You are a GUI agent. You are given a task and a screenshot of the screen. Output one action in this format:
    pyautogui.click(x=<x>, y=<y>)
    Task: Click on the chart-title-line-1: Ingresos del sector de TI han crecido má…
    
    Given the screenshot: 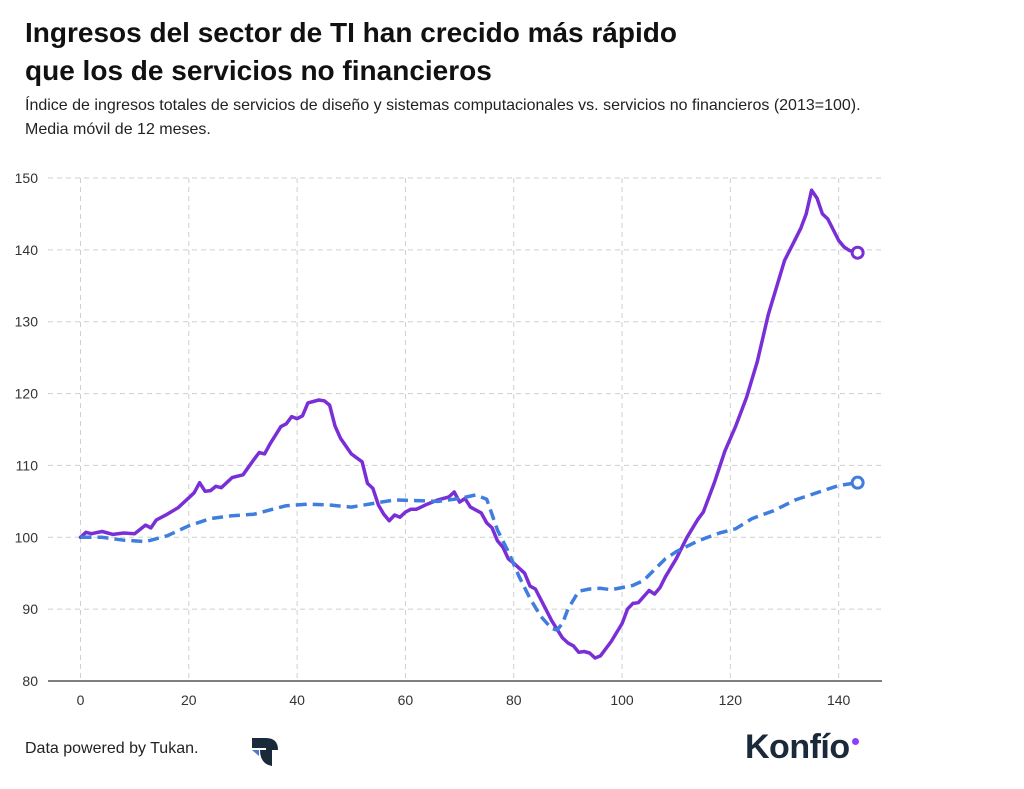 What is the action you would take?
    pyautogui.click(x=351, y=32)
    